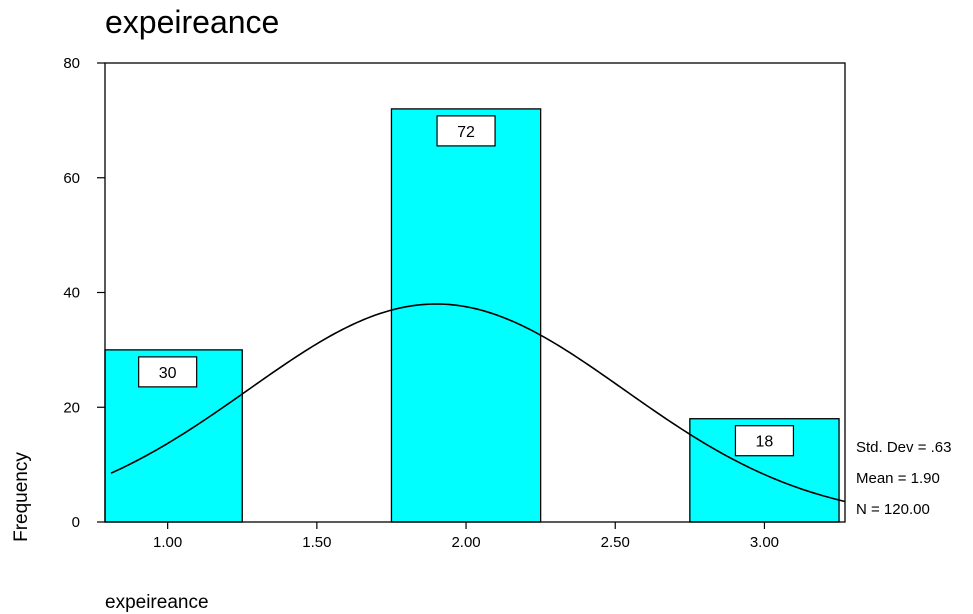  I want to click on y-tick-label: 0, so click(76, 522).